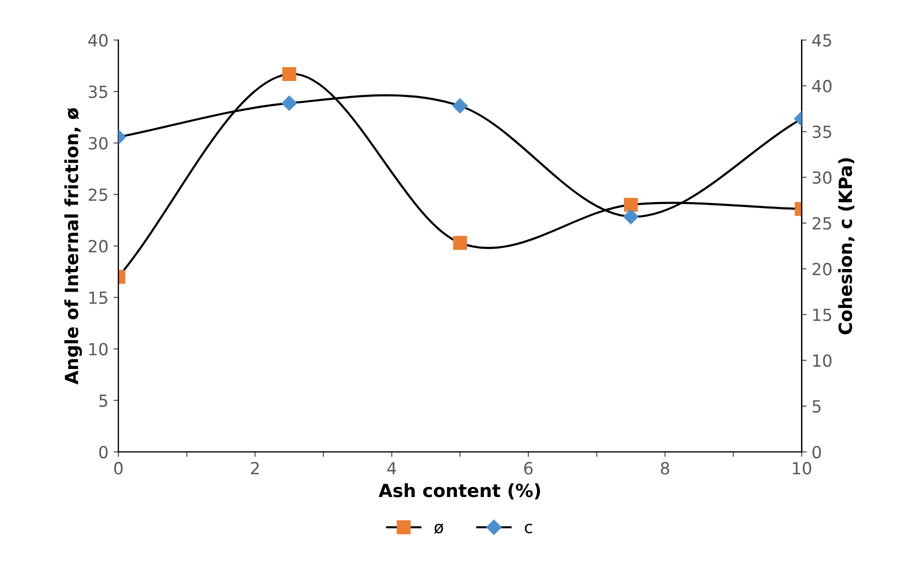 Image resolution: width=911 pixels, height=572 pixels. Describe the element at coordinates (98, 40) in the screenshot. I see `y-tick-label: 40` at that location.